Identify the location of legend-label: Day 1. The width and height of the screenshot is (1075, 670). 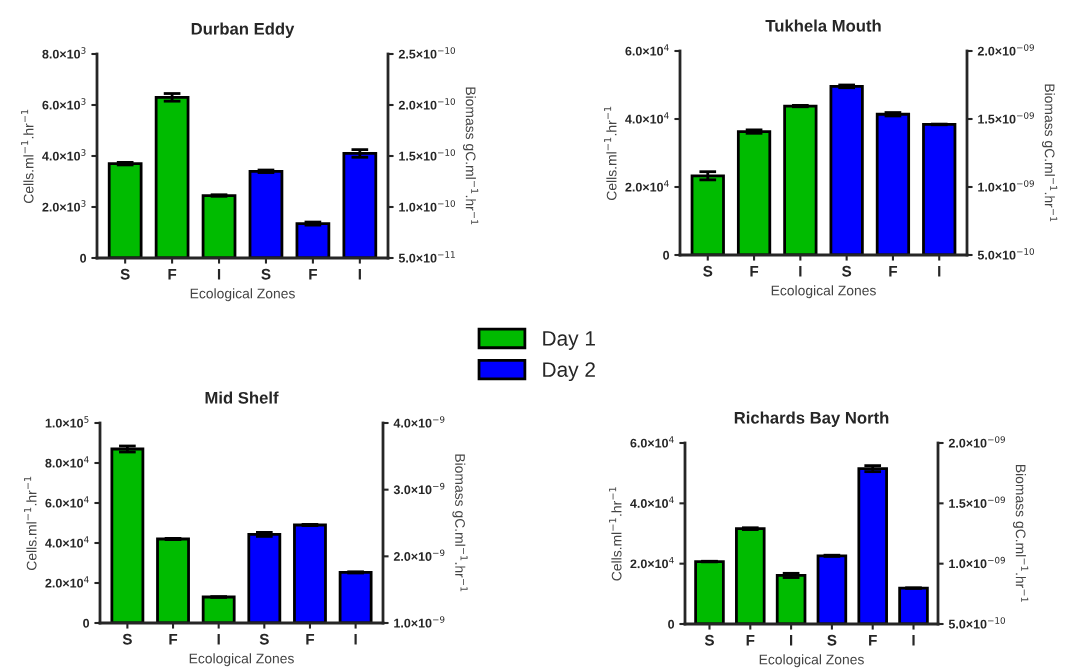
(569, 340).